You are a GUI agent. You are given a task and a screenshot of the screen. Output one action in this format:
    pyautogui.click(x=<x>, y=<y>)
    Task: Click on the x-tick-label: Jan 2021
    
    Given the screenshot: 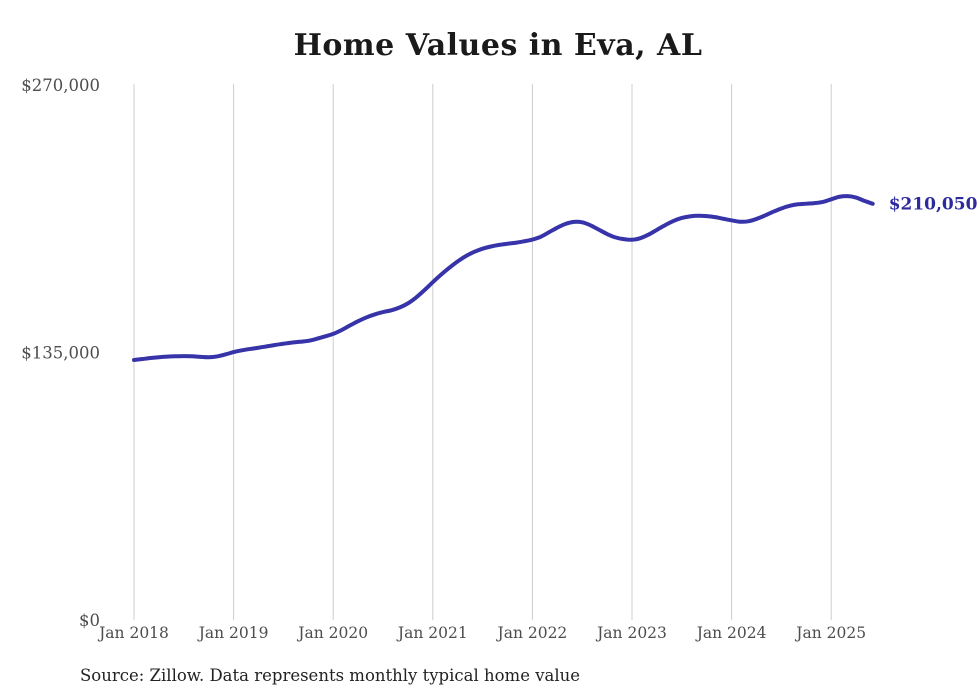 What is the action you would take?
    pyautogui.click(x=432, y=633)
    